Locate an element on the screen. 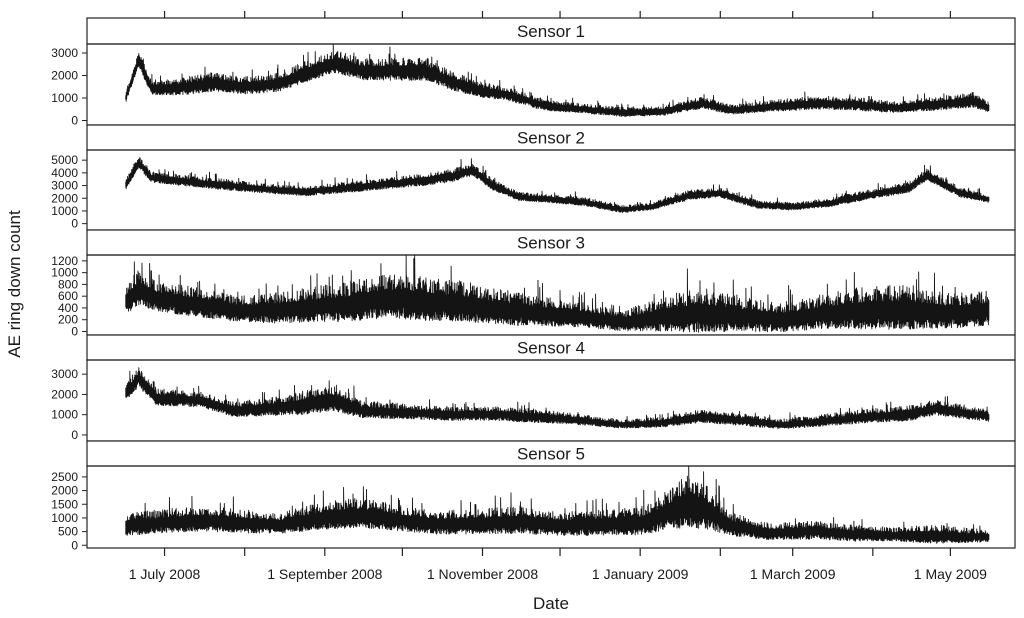  panel-title: Sensor 4 is located at coordinates (551, 348).